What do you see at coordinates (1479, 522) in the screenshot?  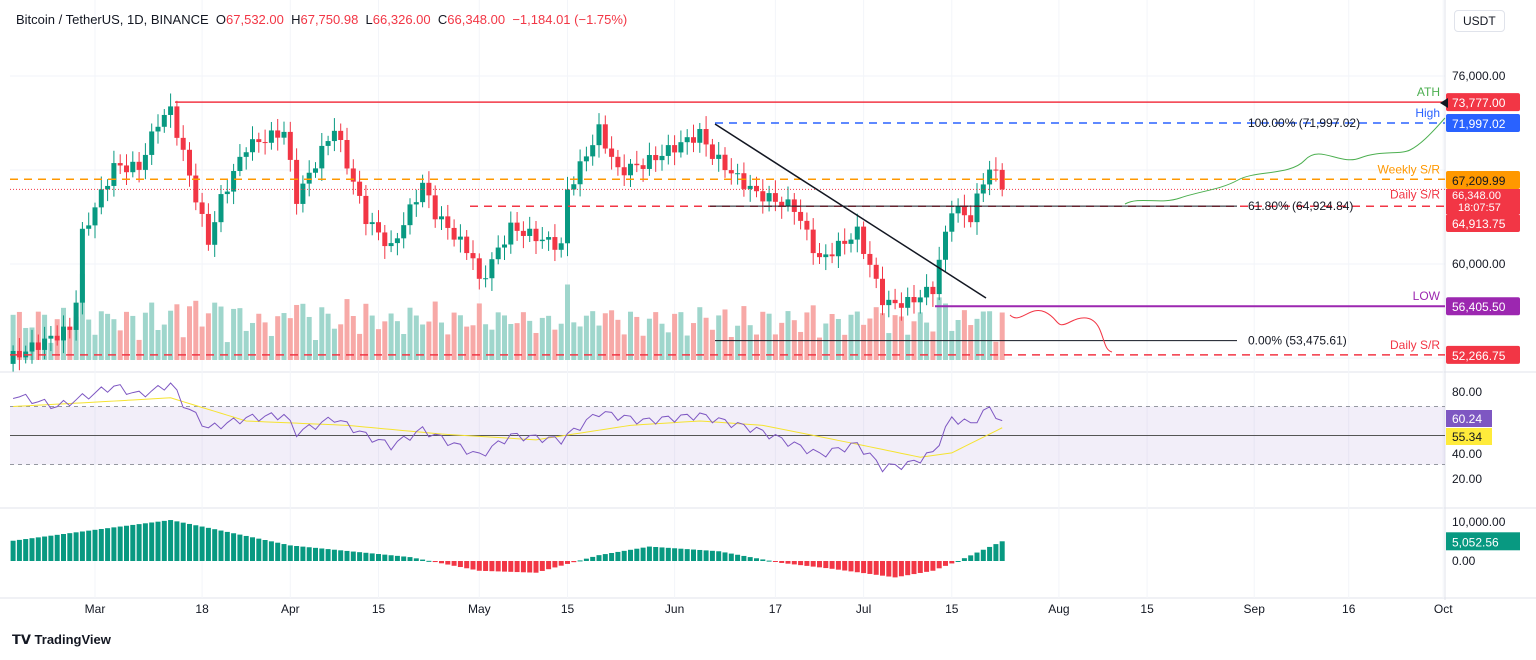 I see `histogram-tick-label: 10,000.00` at bounding box center [1479, 522].